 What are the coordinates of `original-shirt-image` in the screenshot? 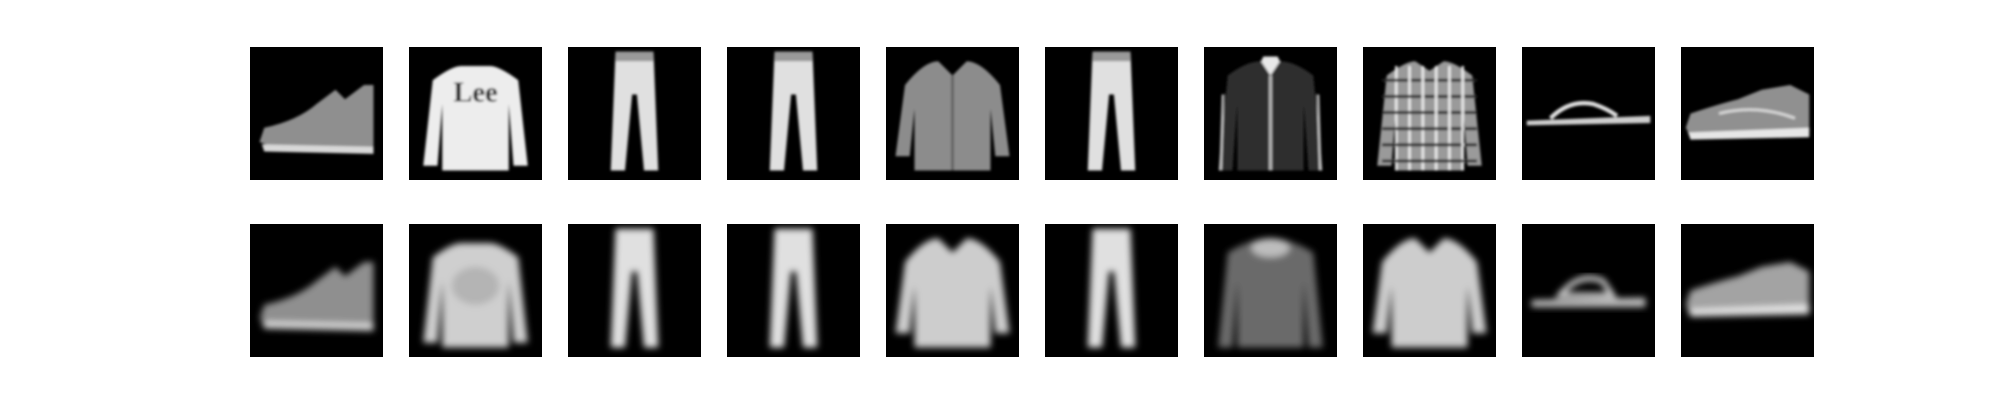 It's located at (952, 113).